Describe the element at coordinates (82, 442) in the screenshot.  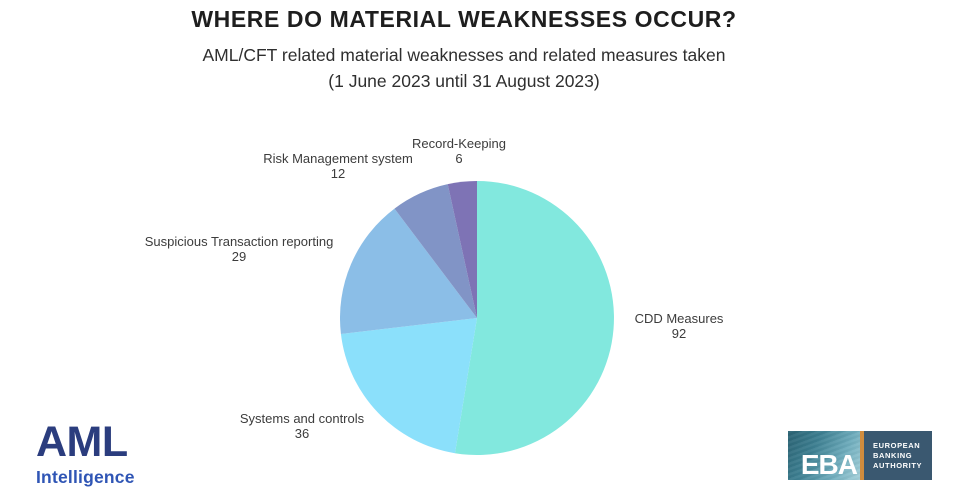
I see `aml-logo-text: AML` at that location.